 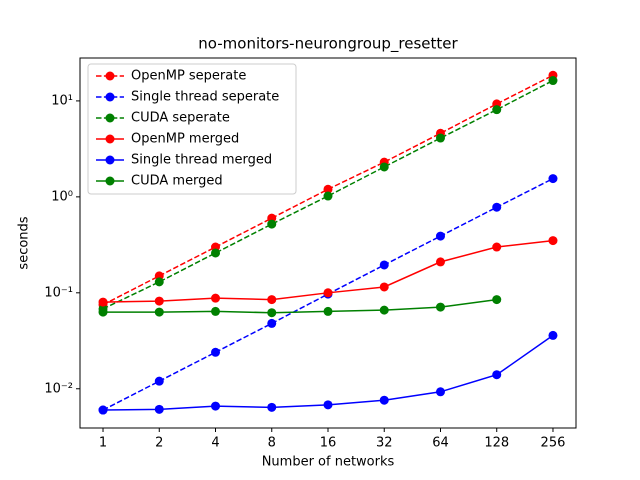 I want to click on x-tick-label: 64, so click(x=440, y=443).